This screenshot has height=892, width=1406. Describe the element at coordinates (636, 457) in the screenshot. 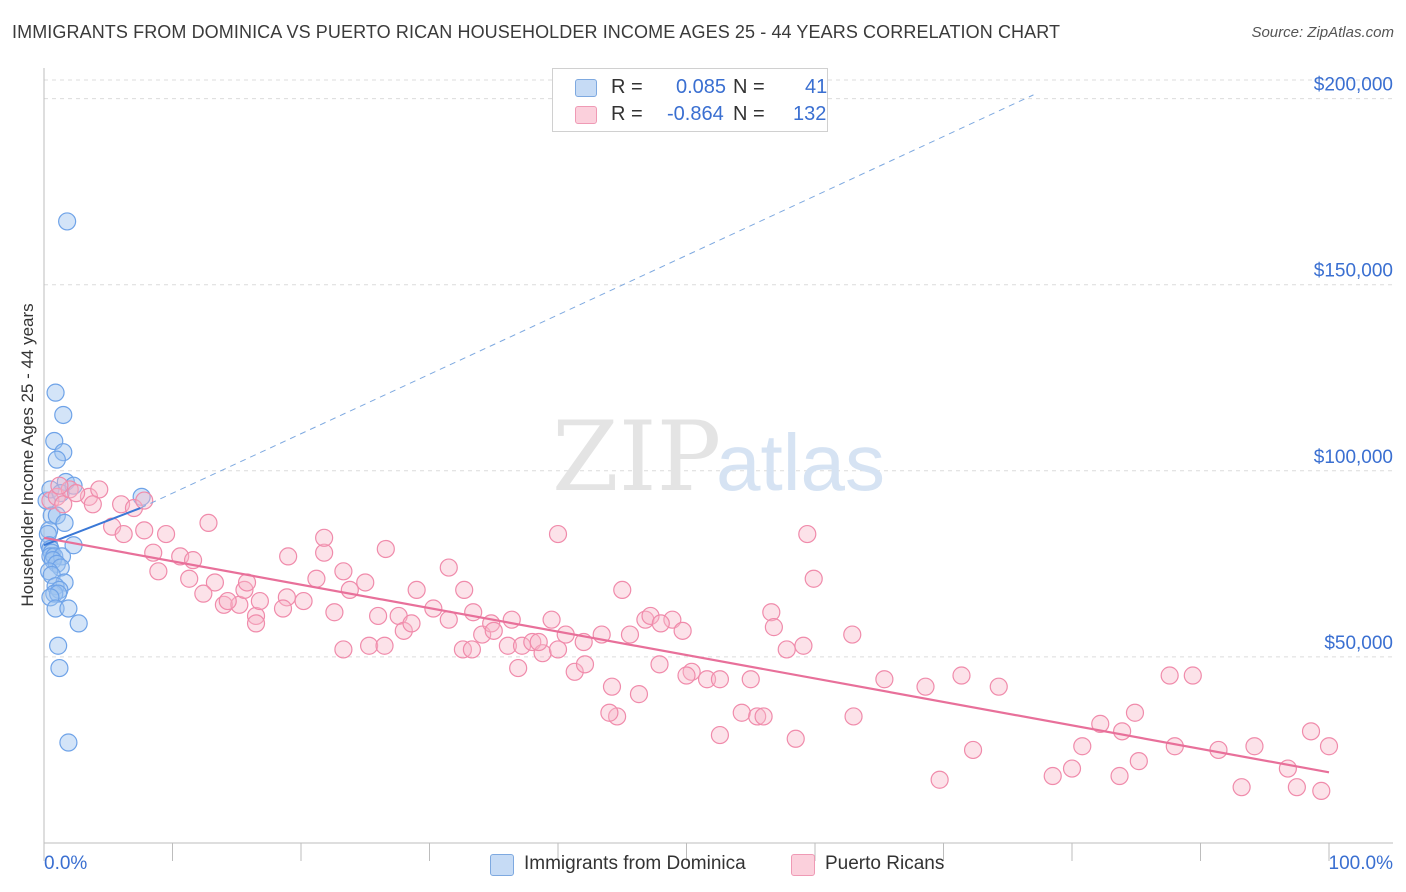

I see `watermark-zip: ZIP` at that location.